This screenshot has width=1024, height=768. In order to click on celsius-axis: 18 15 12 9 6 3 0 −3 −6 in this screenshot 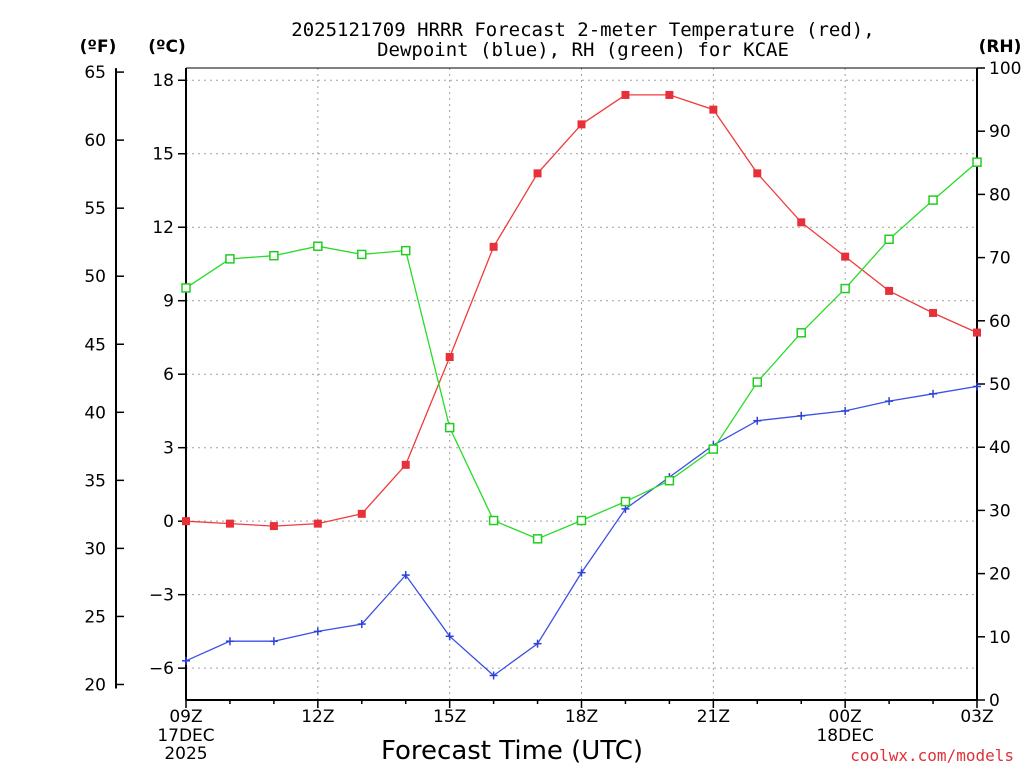, I will do `click(167, 375)`.